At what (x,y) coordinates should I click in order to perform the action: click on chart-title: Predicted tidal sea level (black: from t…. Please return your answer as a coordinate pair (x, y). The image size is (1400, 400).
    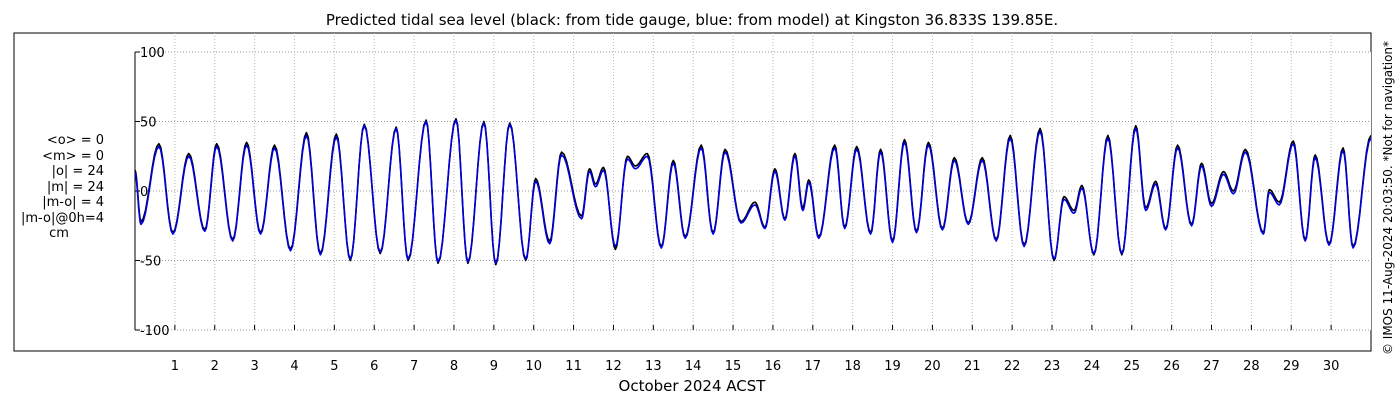
    Looking at the image, I should click on (692, 20).